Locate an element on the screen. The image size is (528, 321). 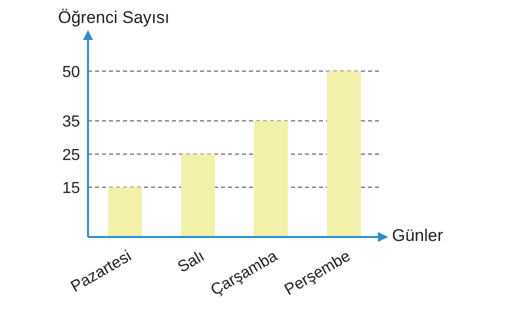
y-tick-label: 35 is located at coordinates (71, 122).